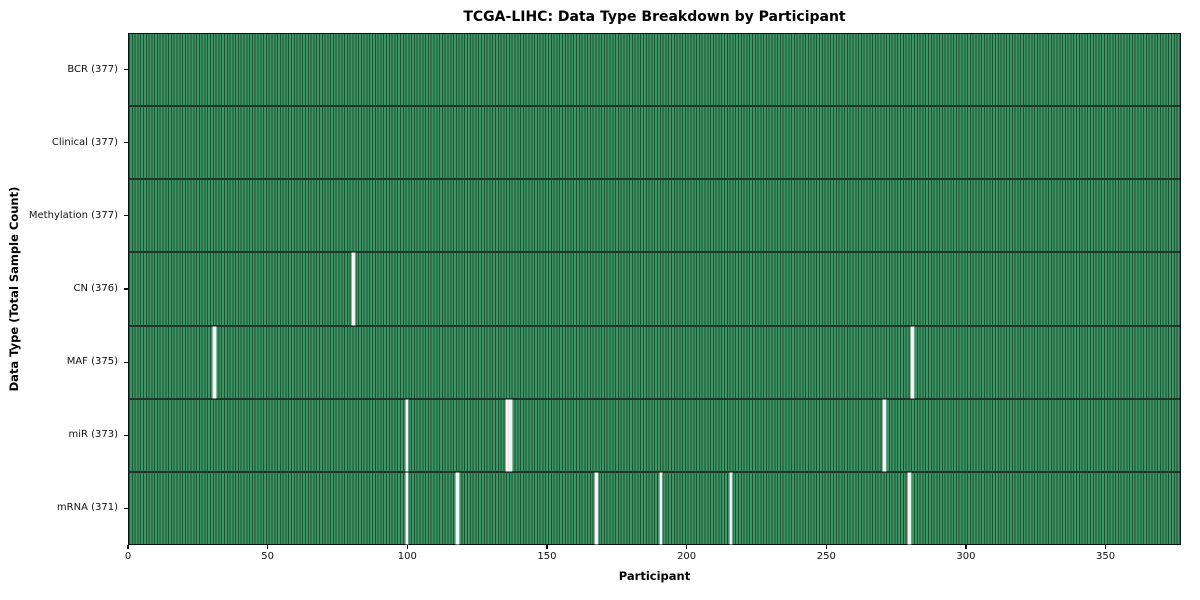 Image resolution: width=1200 pixels, height=600 pixels. I want to click on y-tick-label: MAF (375), so click(92, 362).